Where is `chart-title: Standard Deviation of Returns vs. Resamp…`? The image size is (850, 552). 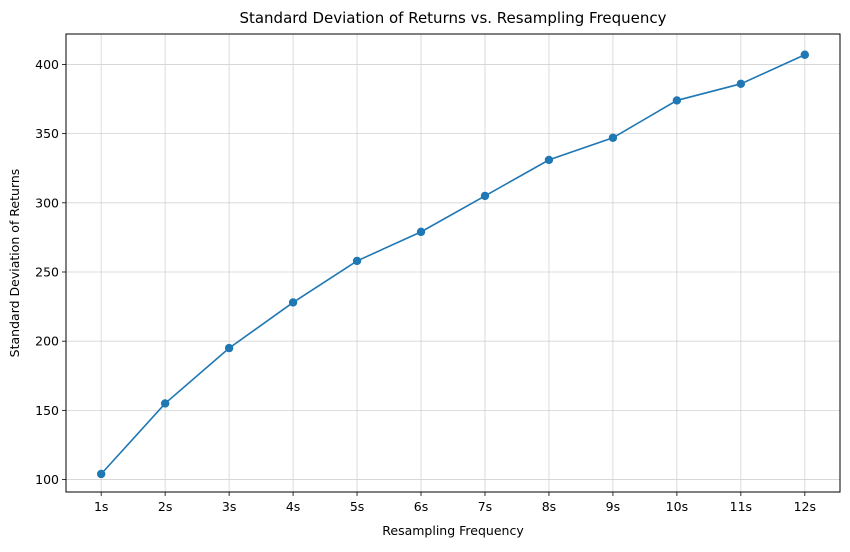 chart-title: Standard Deviation of Returns vs. Resamp… is located at coordinates (452, 18).